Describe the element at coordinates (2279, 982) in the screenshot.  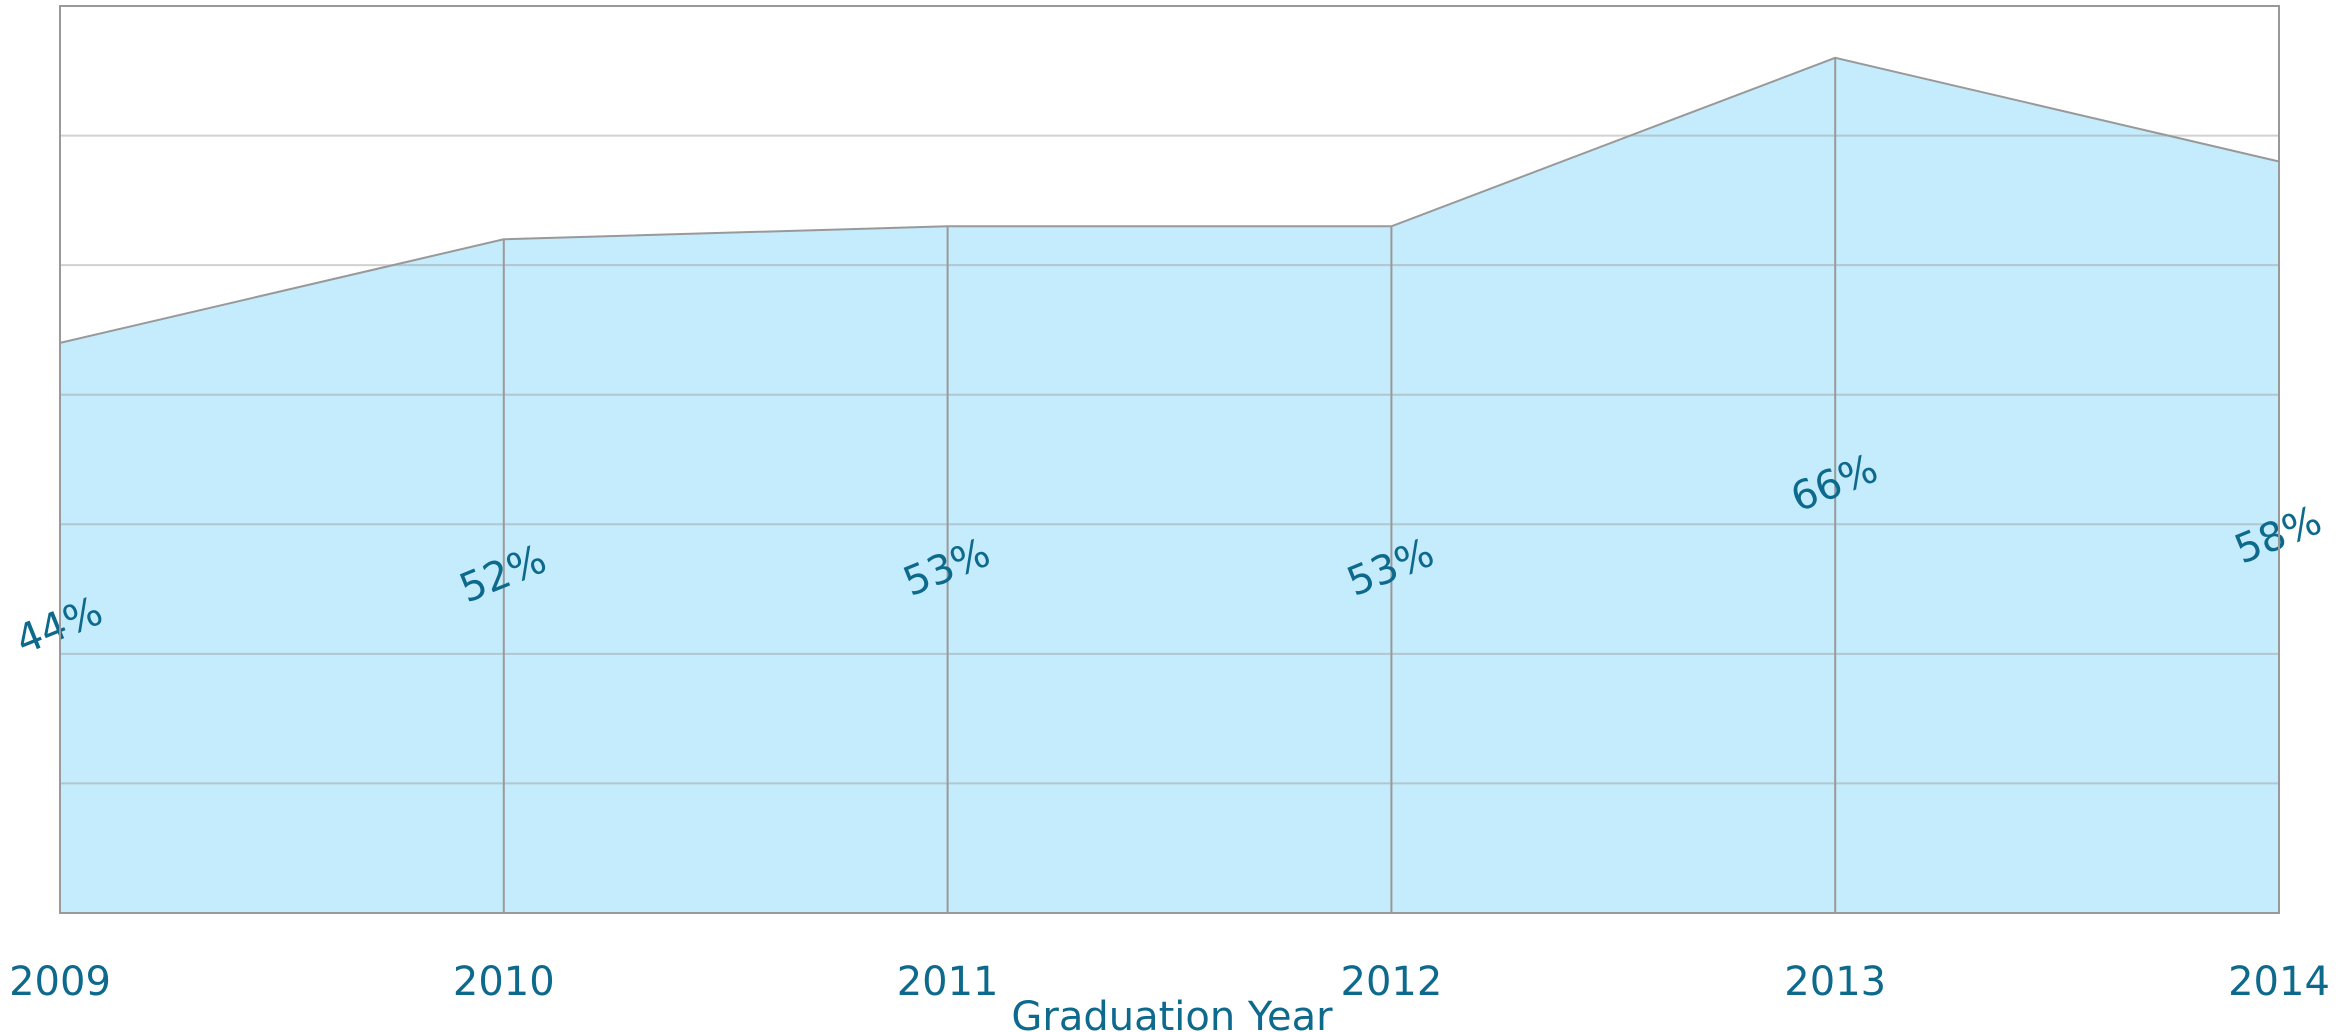
I see `x-tick-label: 2014` at that location.